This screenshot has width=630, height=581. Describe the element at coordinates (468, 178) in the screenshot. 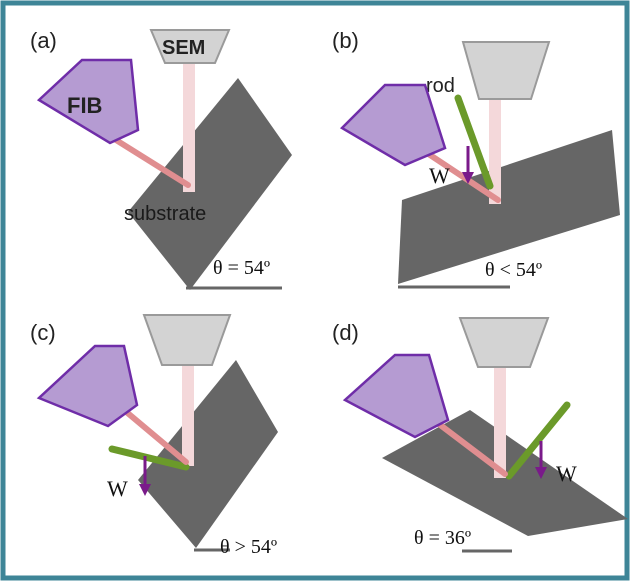

I see `panel-b-weight-arrowhead` at that location.